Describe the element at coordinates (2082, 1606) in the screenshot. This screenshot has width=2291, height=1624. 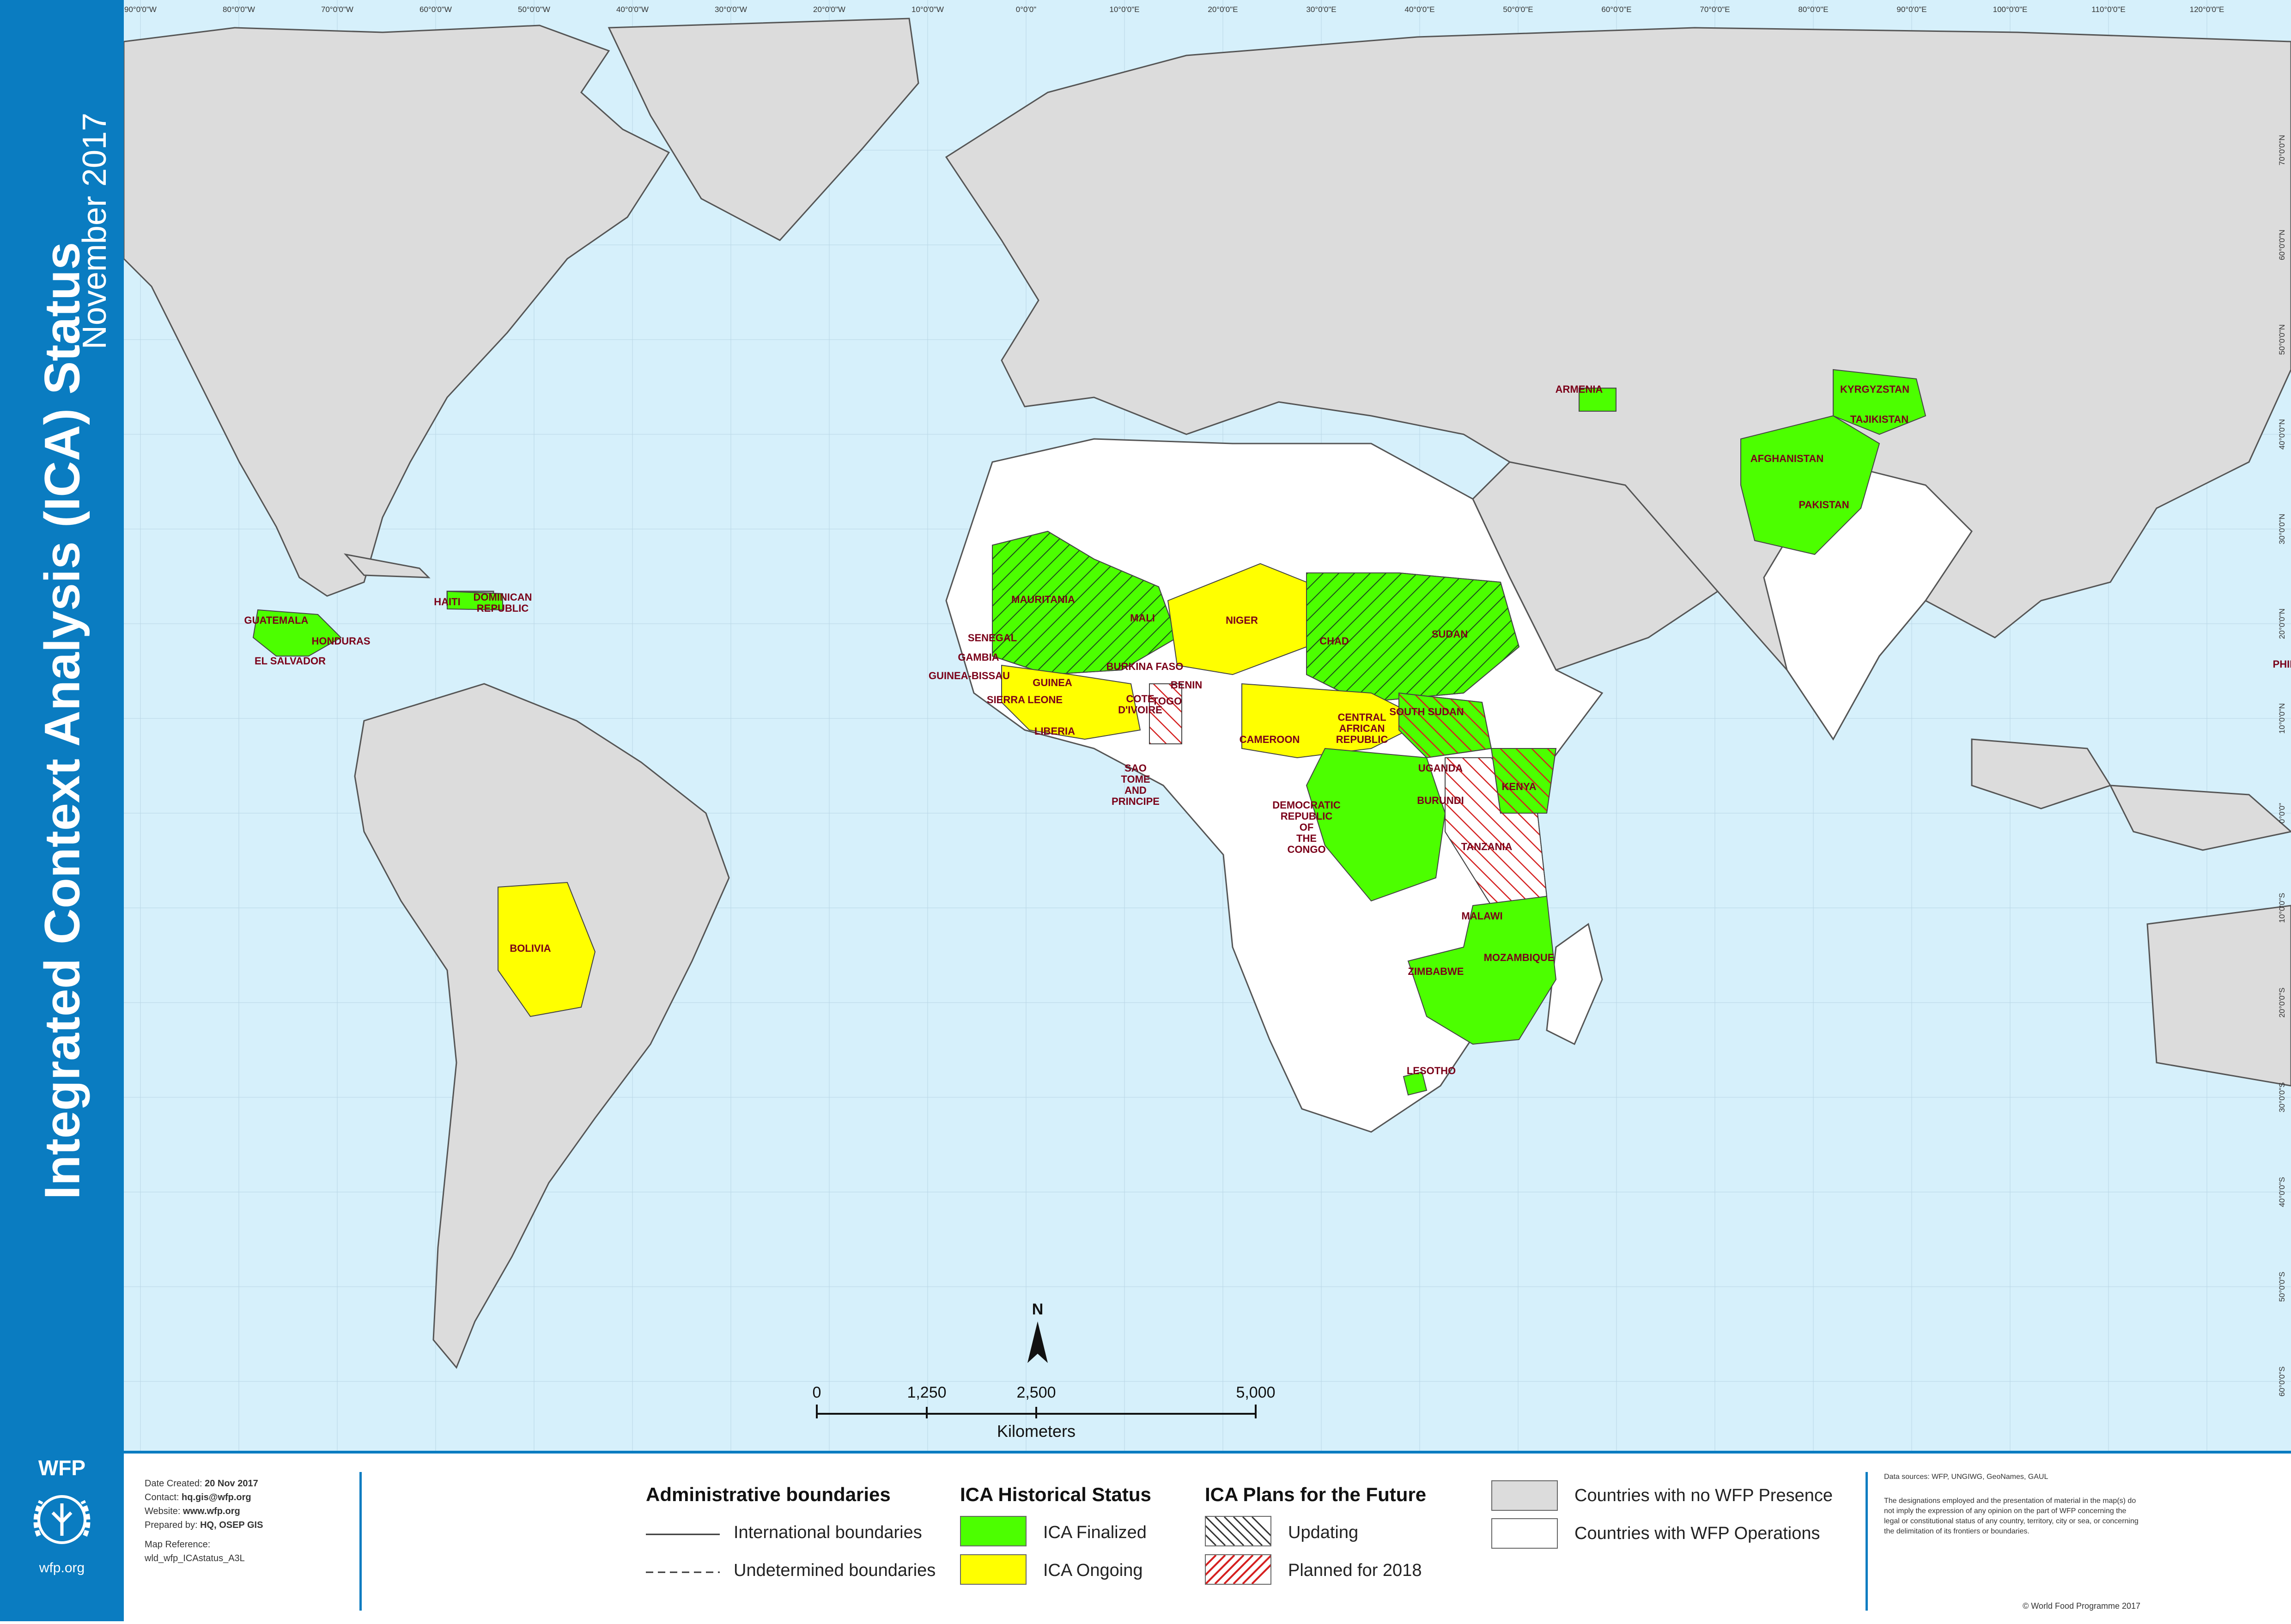
I see `copyright: © World Food Programme 2017` at that location.